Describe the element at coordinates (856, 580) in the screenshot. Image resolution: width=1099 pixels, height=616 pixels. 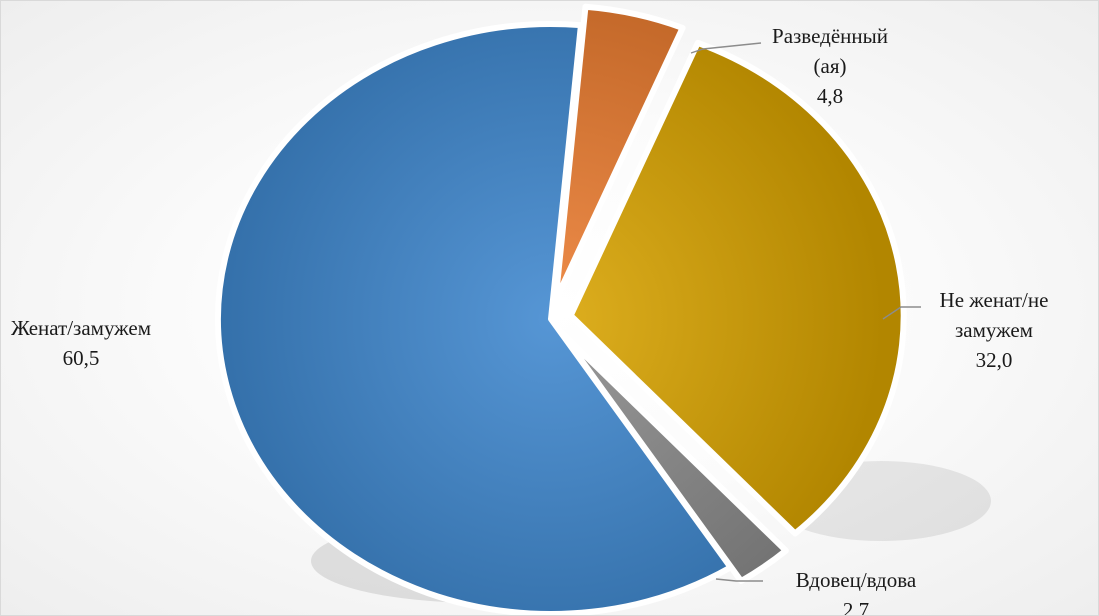
I see `data-label-category: Вдовец/вдова` at that location.